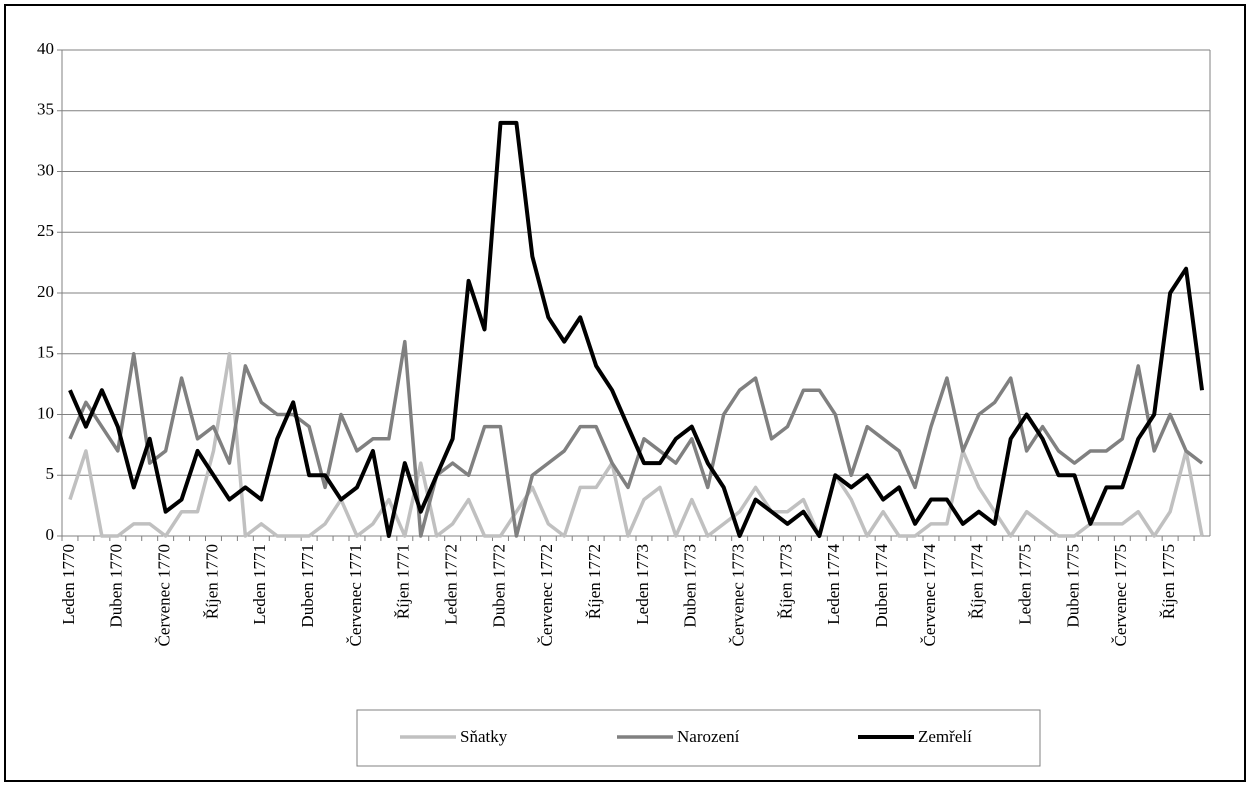 This screenshot has width=1250, height=787. Describe the element at coordinates (355, 595) in the screenshot. I see `x-tick-label: Červenec 1771` at that location.